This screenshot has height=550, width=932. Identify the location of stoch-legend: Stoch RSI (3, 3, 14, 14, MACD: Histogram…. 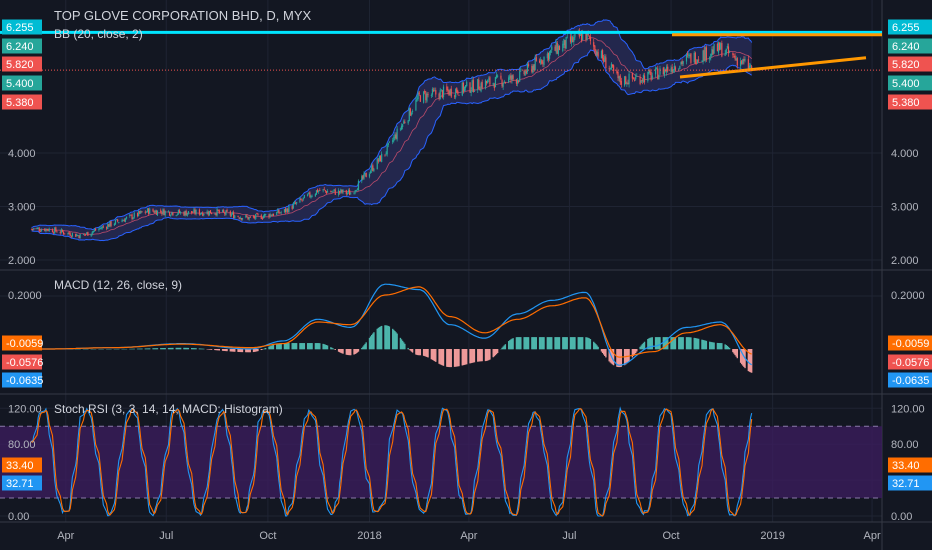
(168, 409).